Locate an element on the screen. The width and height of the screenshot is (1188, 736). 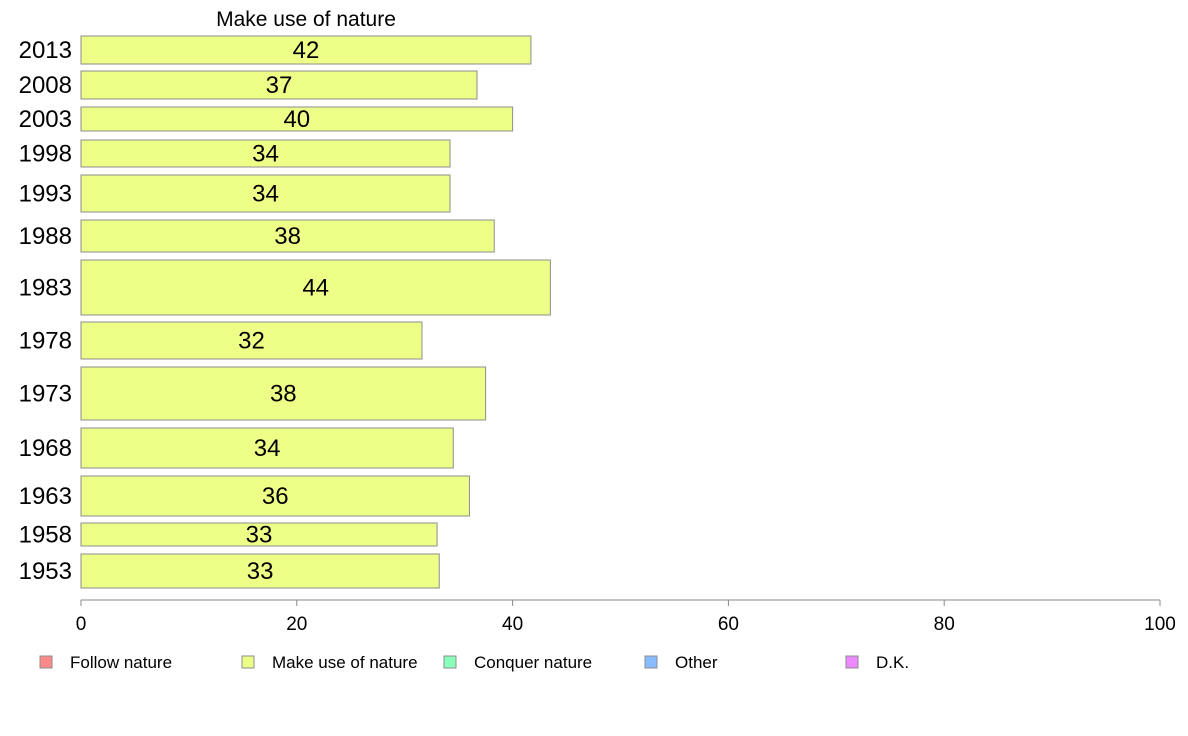
value-label-1998: 34 is located at coordinates (265, 154).